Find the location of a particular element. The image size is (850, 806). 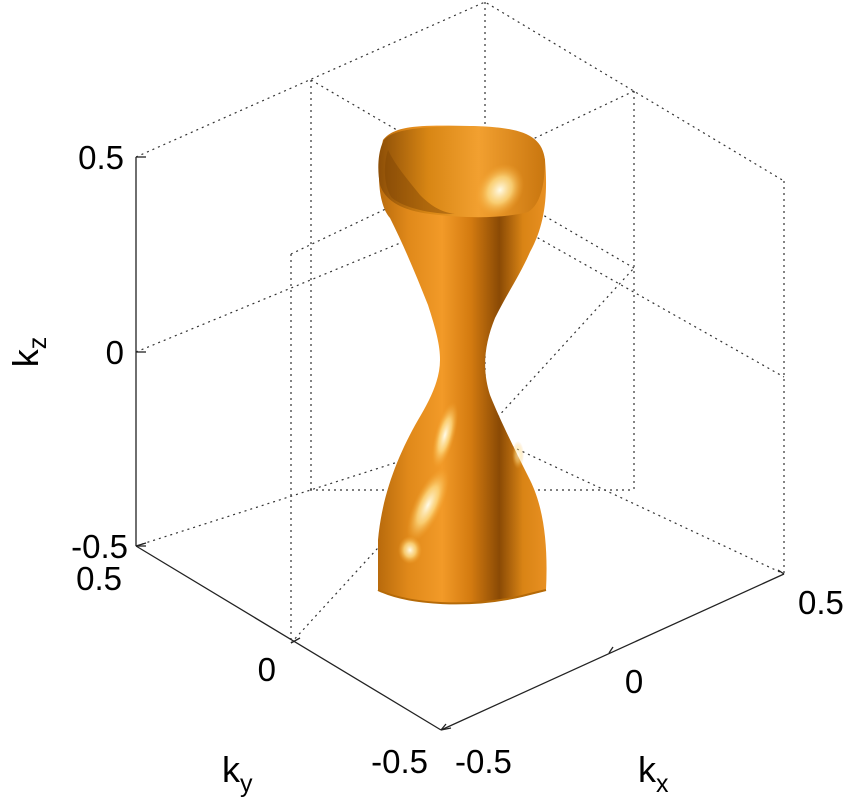

y-axis-label: ky is located at coordinates (237, 773).